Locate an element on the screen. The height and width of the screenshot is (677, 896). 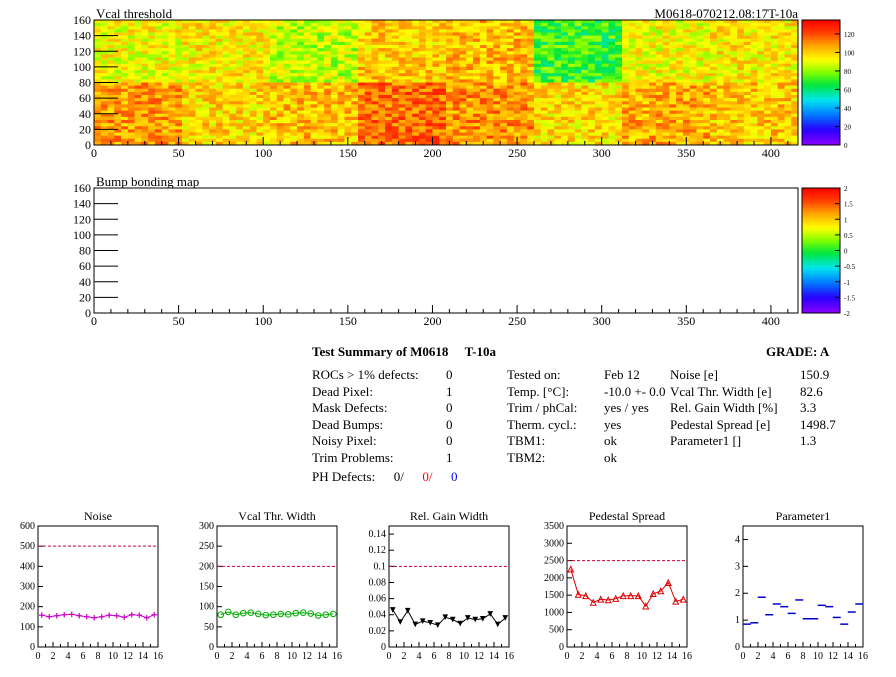
defect-value-1: 1 is located at coordinates (449, 391).